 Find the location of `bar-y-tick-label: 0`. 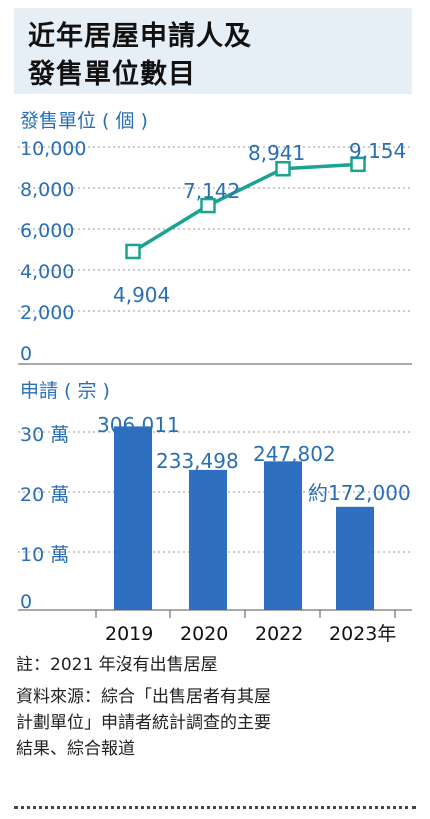

bar-y-tick-label: 0 is located at coordinates (26, 602).